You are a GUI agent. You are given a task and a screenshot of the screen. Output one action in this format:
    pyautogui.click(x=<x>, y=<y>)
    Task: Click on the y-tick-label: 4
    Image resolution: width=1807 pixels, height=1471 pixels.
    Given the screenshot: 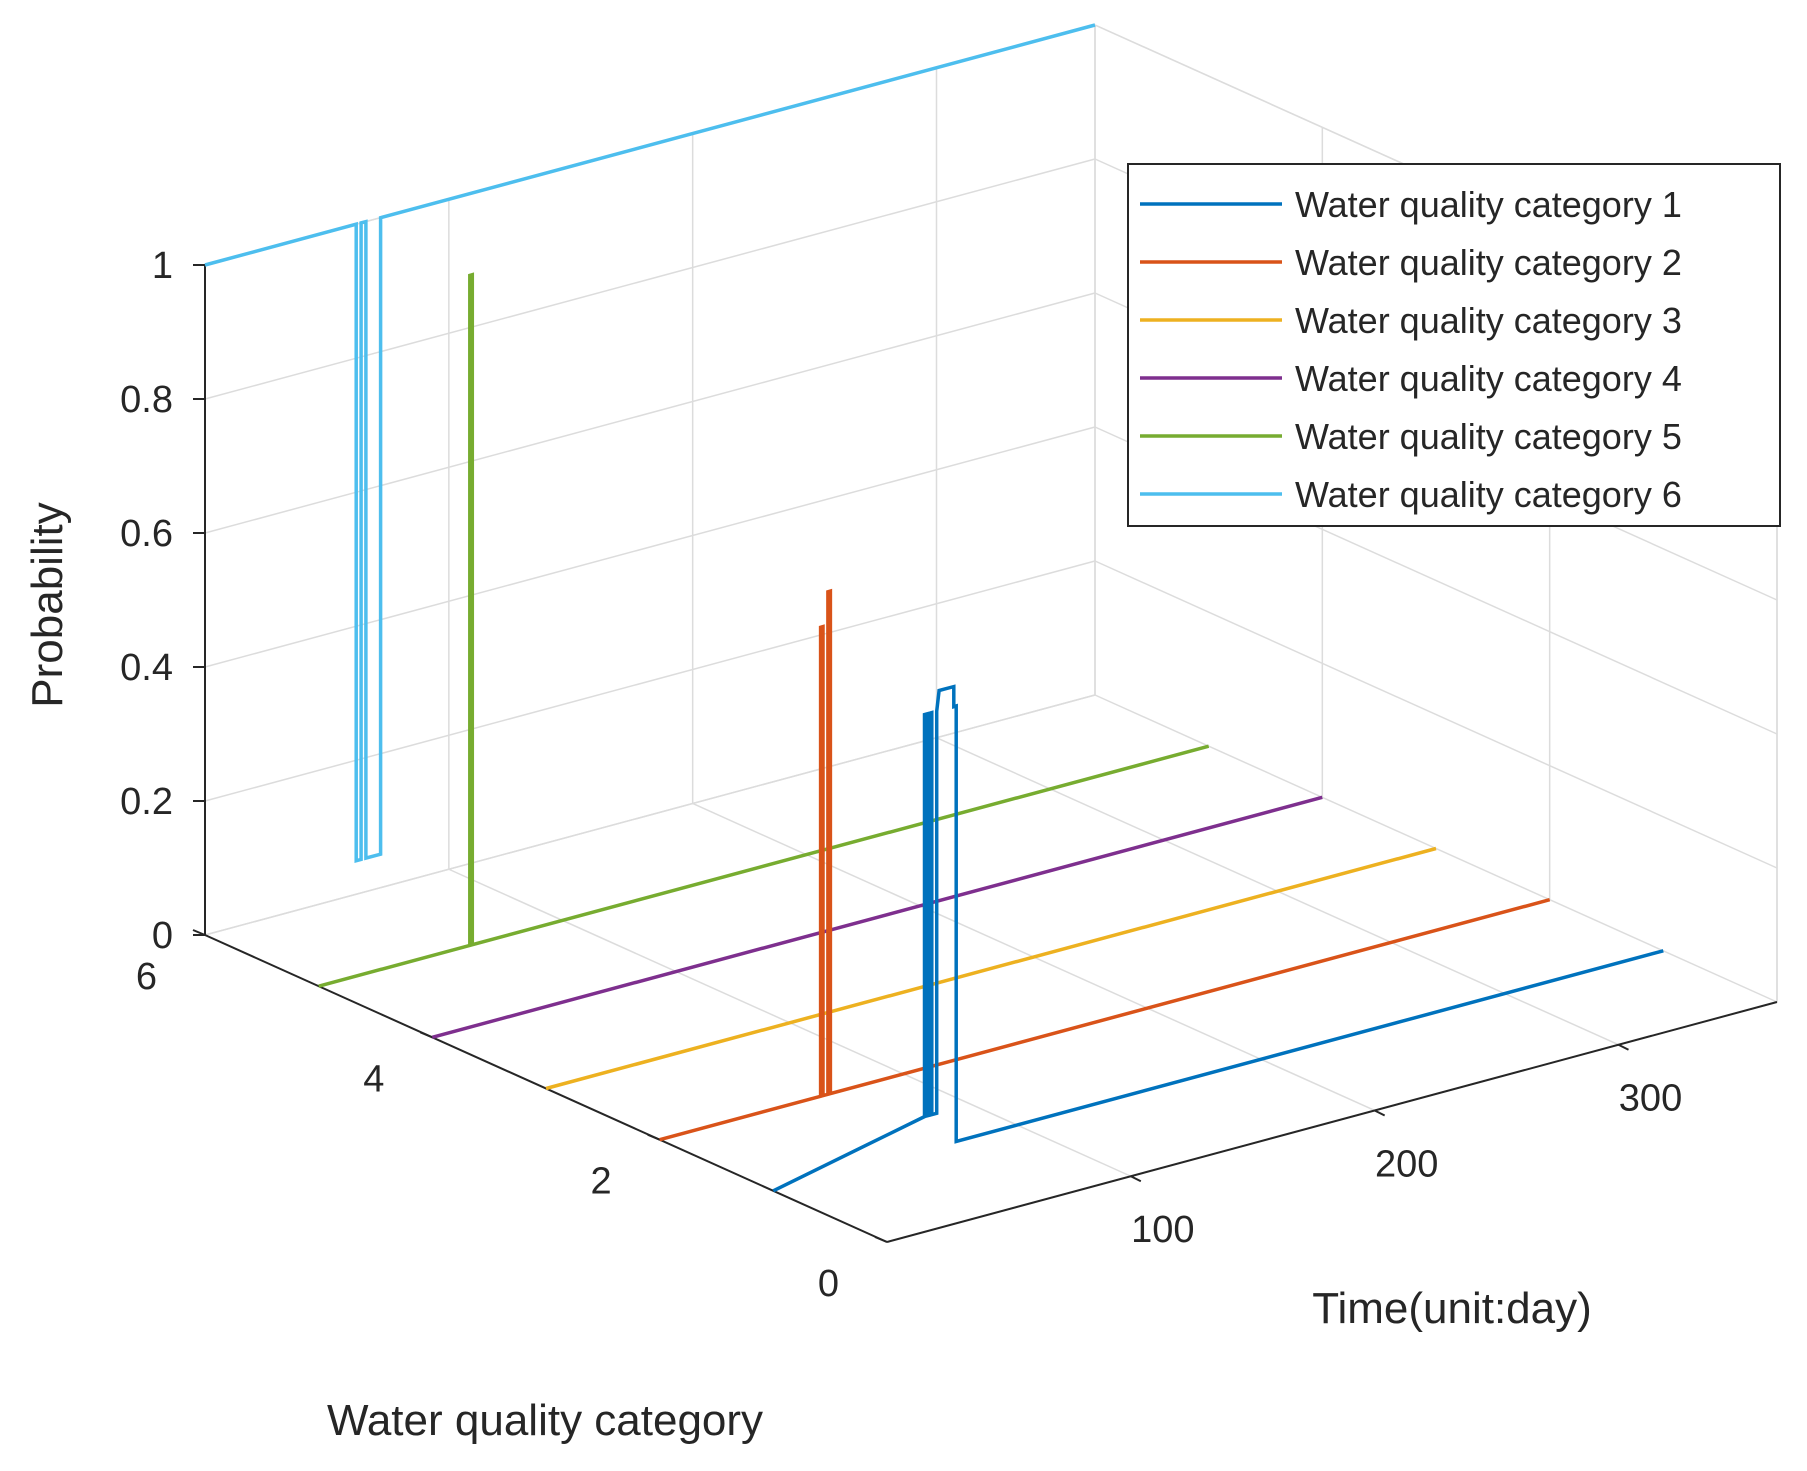 What is the action you would take?
    pyautogui.click(x=373, y=1079)
    